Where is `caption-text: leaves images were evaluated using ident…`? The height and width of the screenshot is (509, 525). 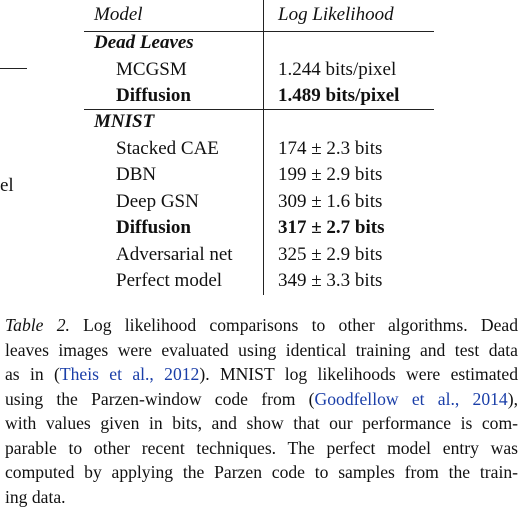
caption-text: leaves images were evaluated using ident… is located at coordinates (261, 349).